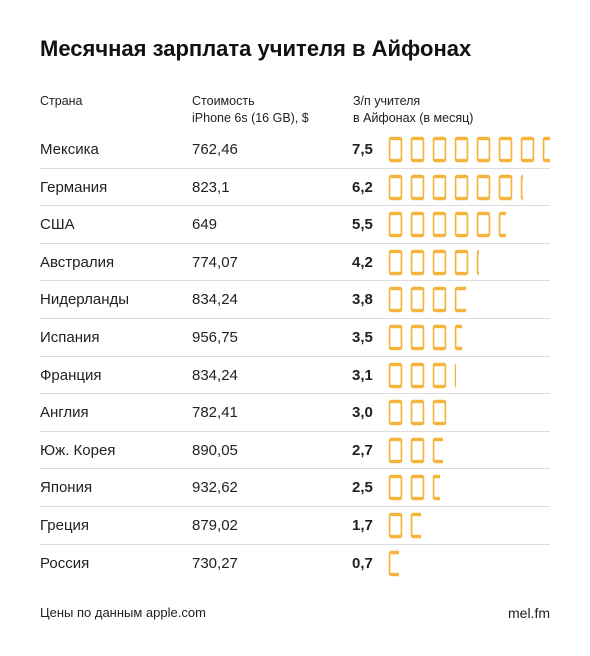 Image resolution: width=590 pixels, height=656 pixels. What do you see at coordinates (362, 300) in the screenshot?
I see `salary-in-iphones: 3,8` at bounding box center [362, 300].